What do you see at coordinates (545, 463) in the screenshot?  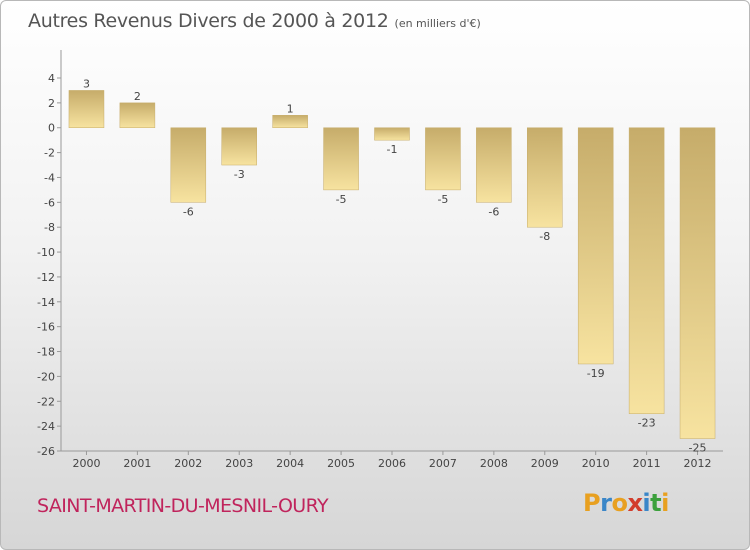 I see `x-tick-label: 2009` at bounding box center [545, 463].